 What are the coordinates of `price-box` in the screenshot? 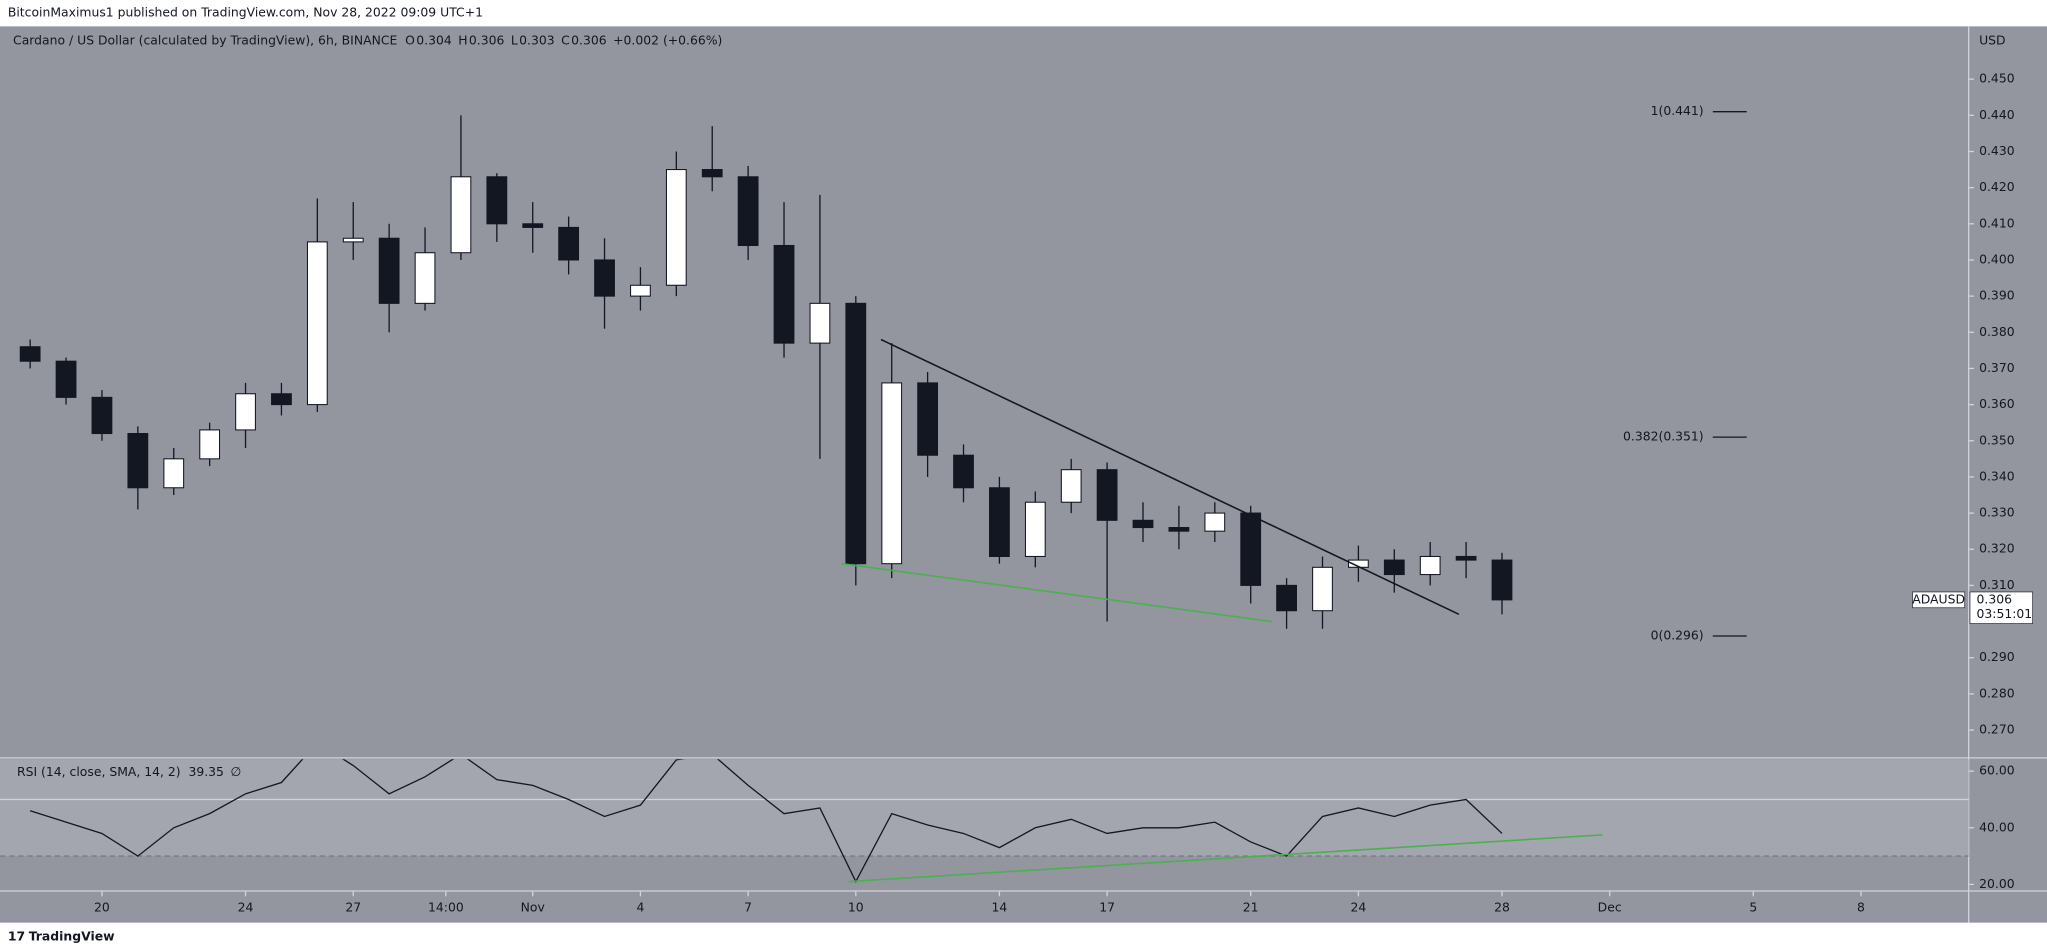 It's located at (2001, 607).